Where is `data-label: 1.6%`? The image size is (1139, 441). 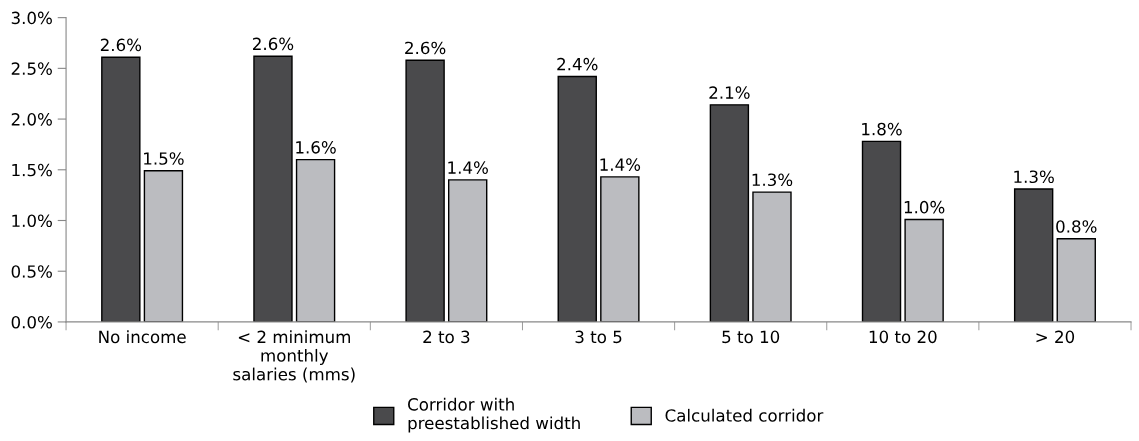 data-label: 1.6% is located at coordinates (316, 147).